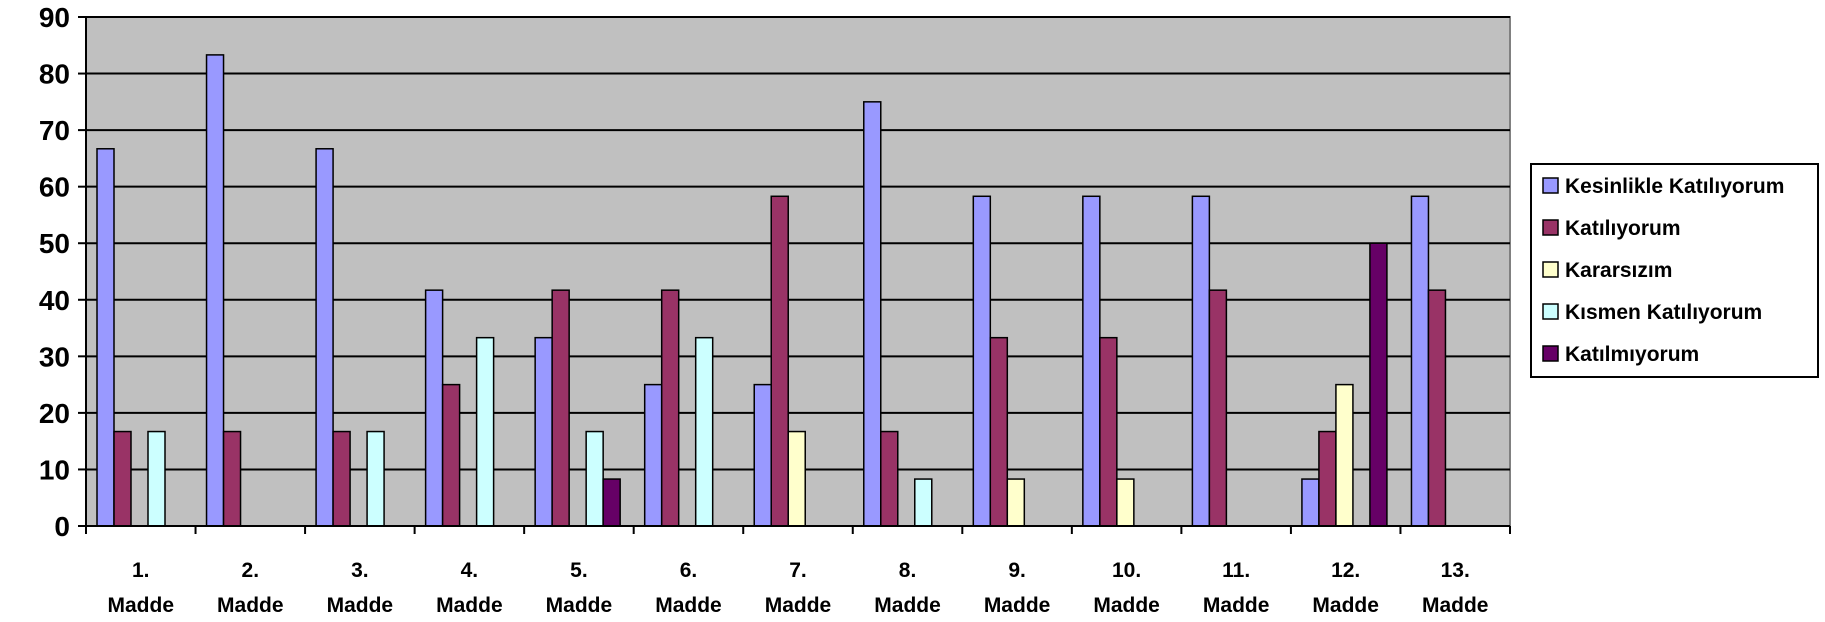  What do you see at coordinates (579, 588) in the screenshot?
I see `x-tick-label: 5. Madde` at bounding box center [579, 588].